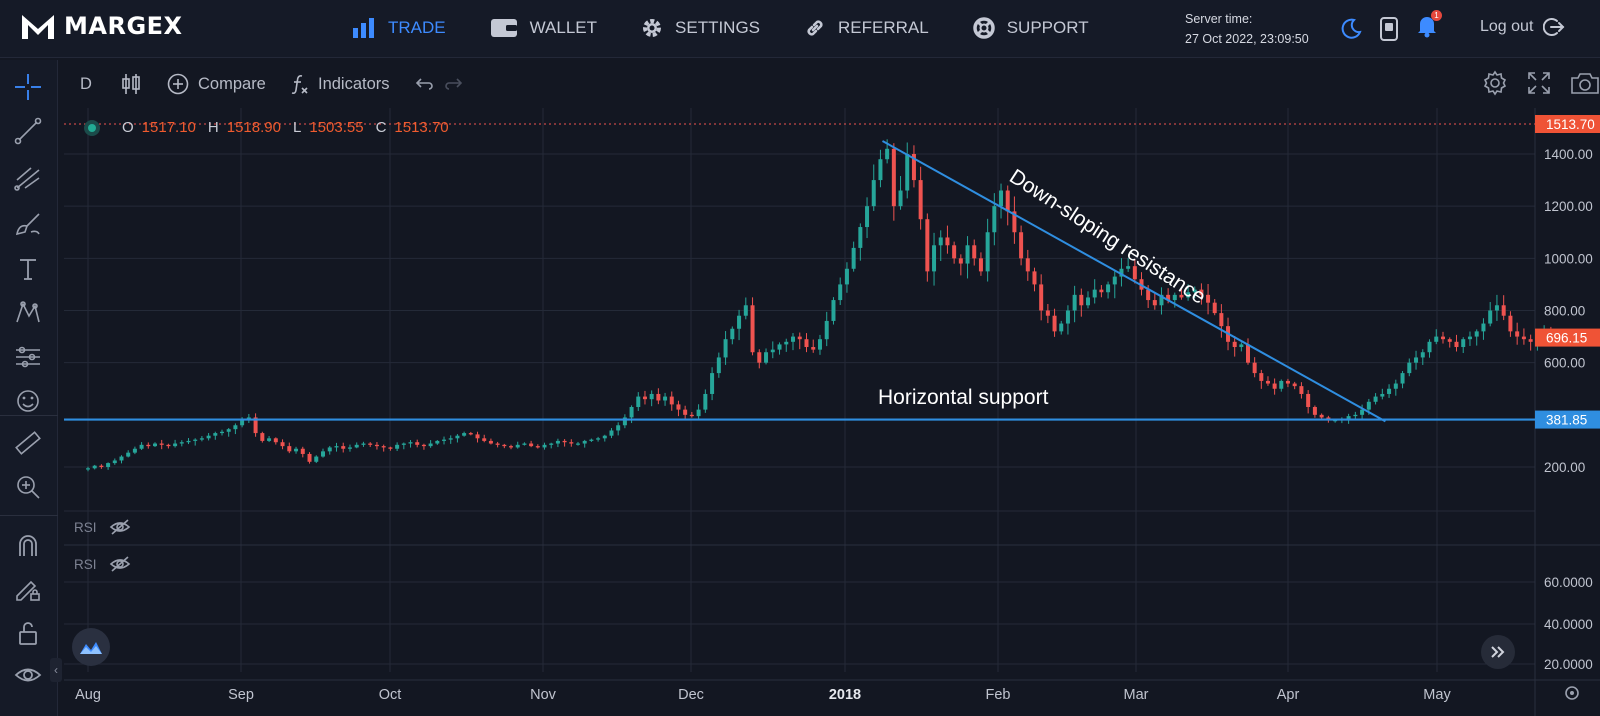 Image resolution: width=1600 pixels, height=716 pixels. I want to click on zoom-tool, so click(28, 487).